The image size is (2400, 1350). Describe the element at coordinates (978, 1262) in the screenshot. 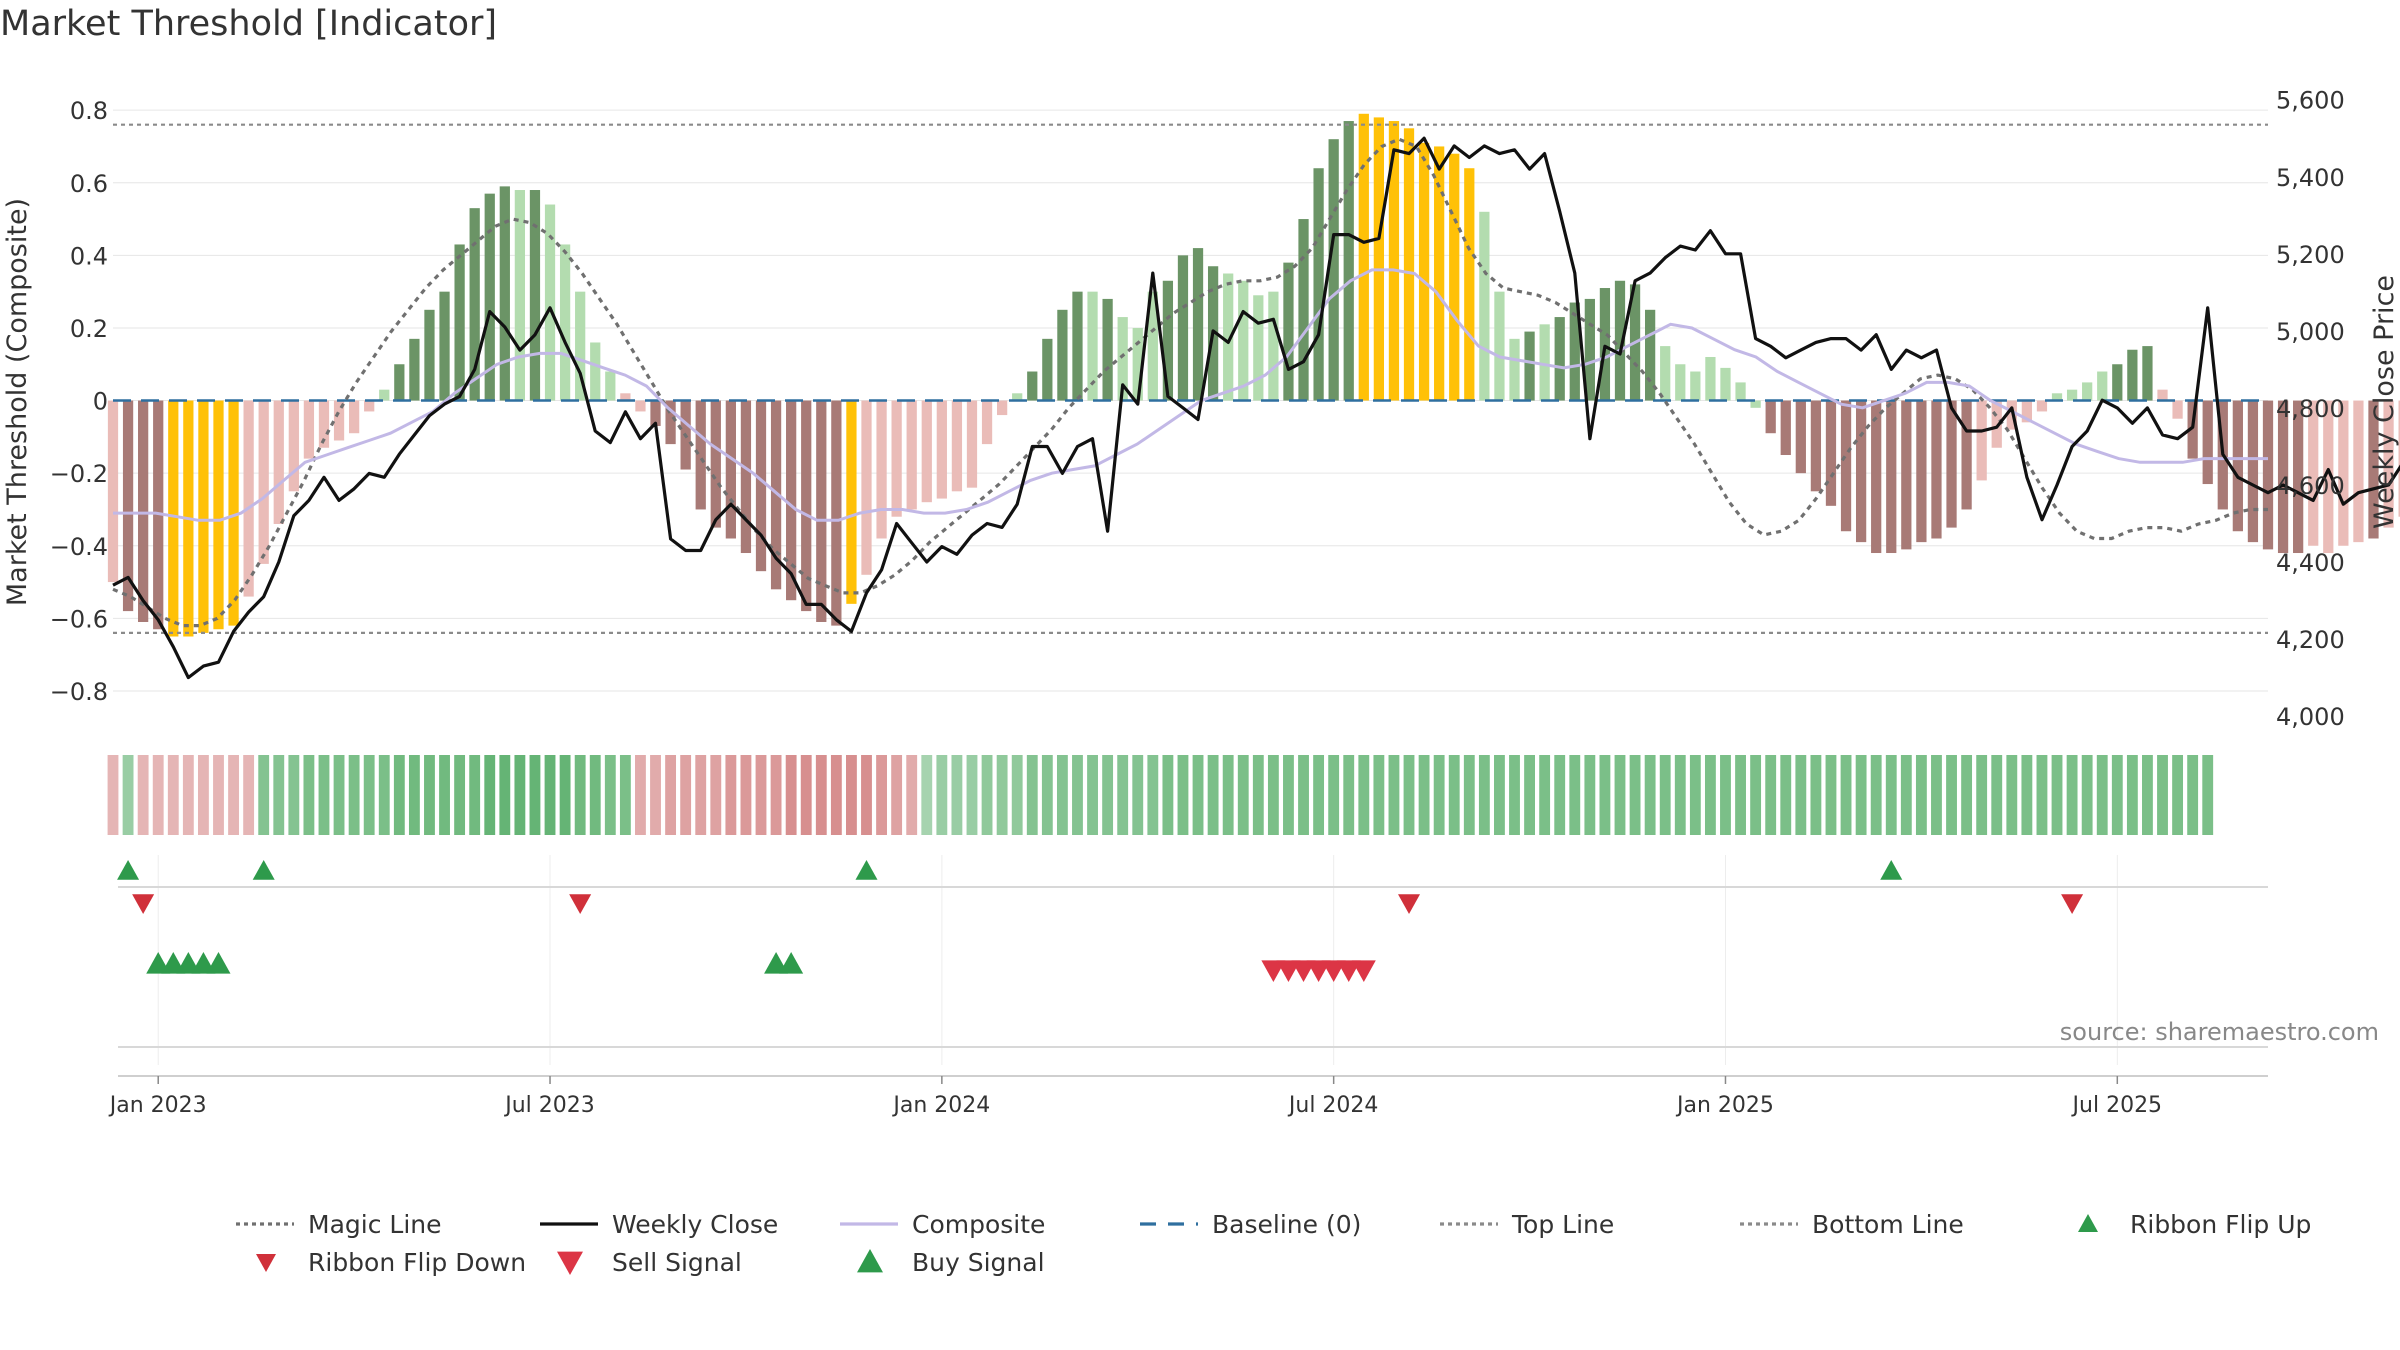

I see `legend-label: Buy Signal` at that location.